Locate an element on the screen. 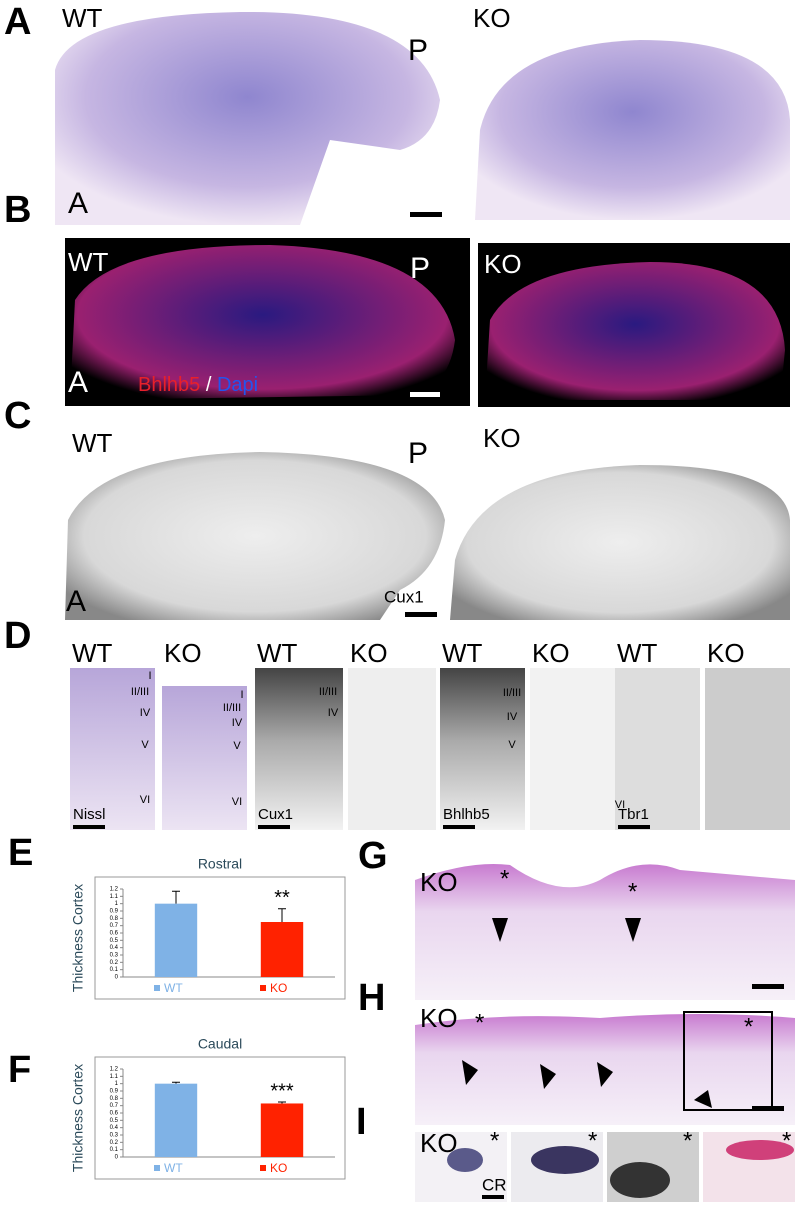 The image size is (800, 1209). stain-name: Tbr1 is located at coordinates (633, 814).